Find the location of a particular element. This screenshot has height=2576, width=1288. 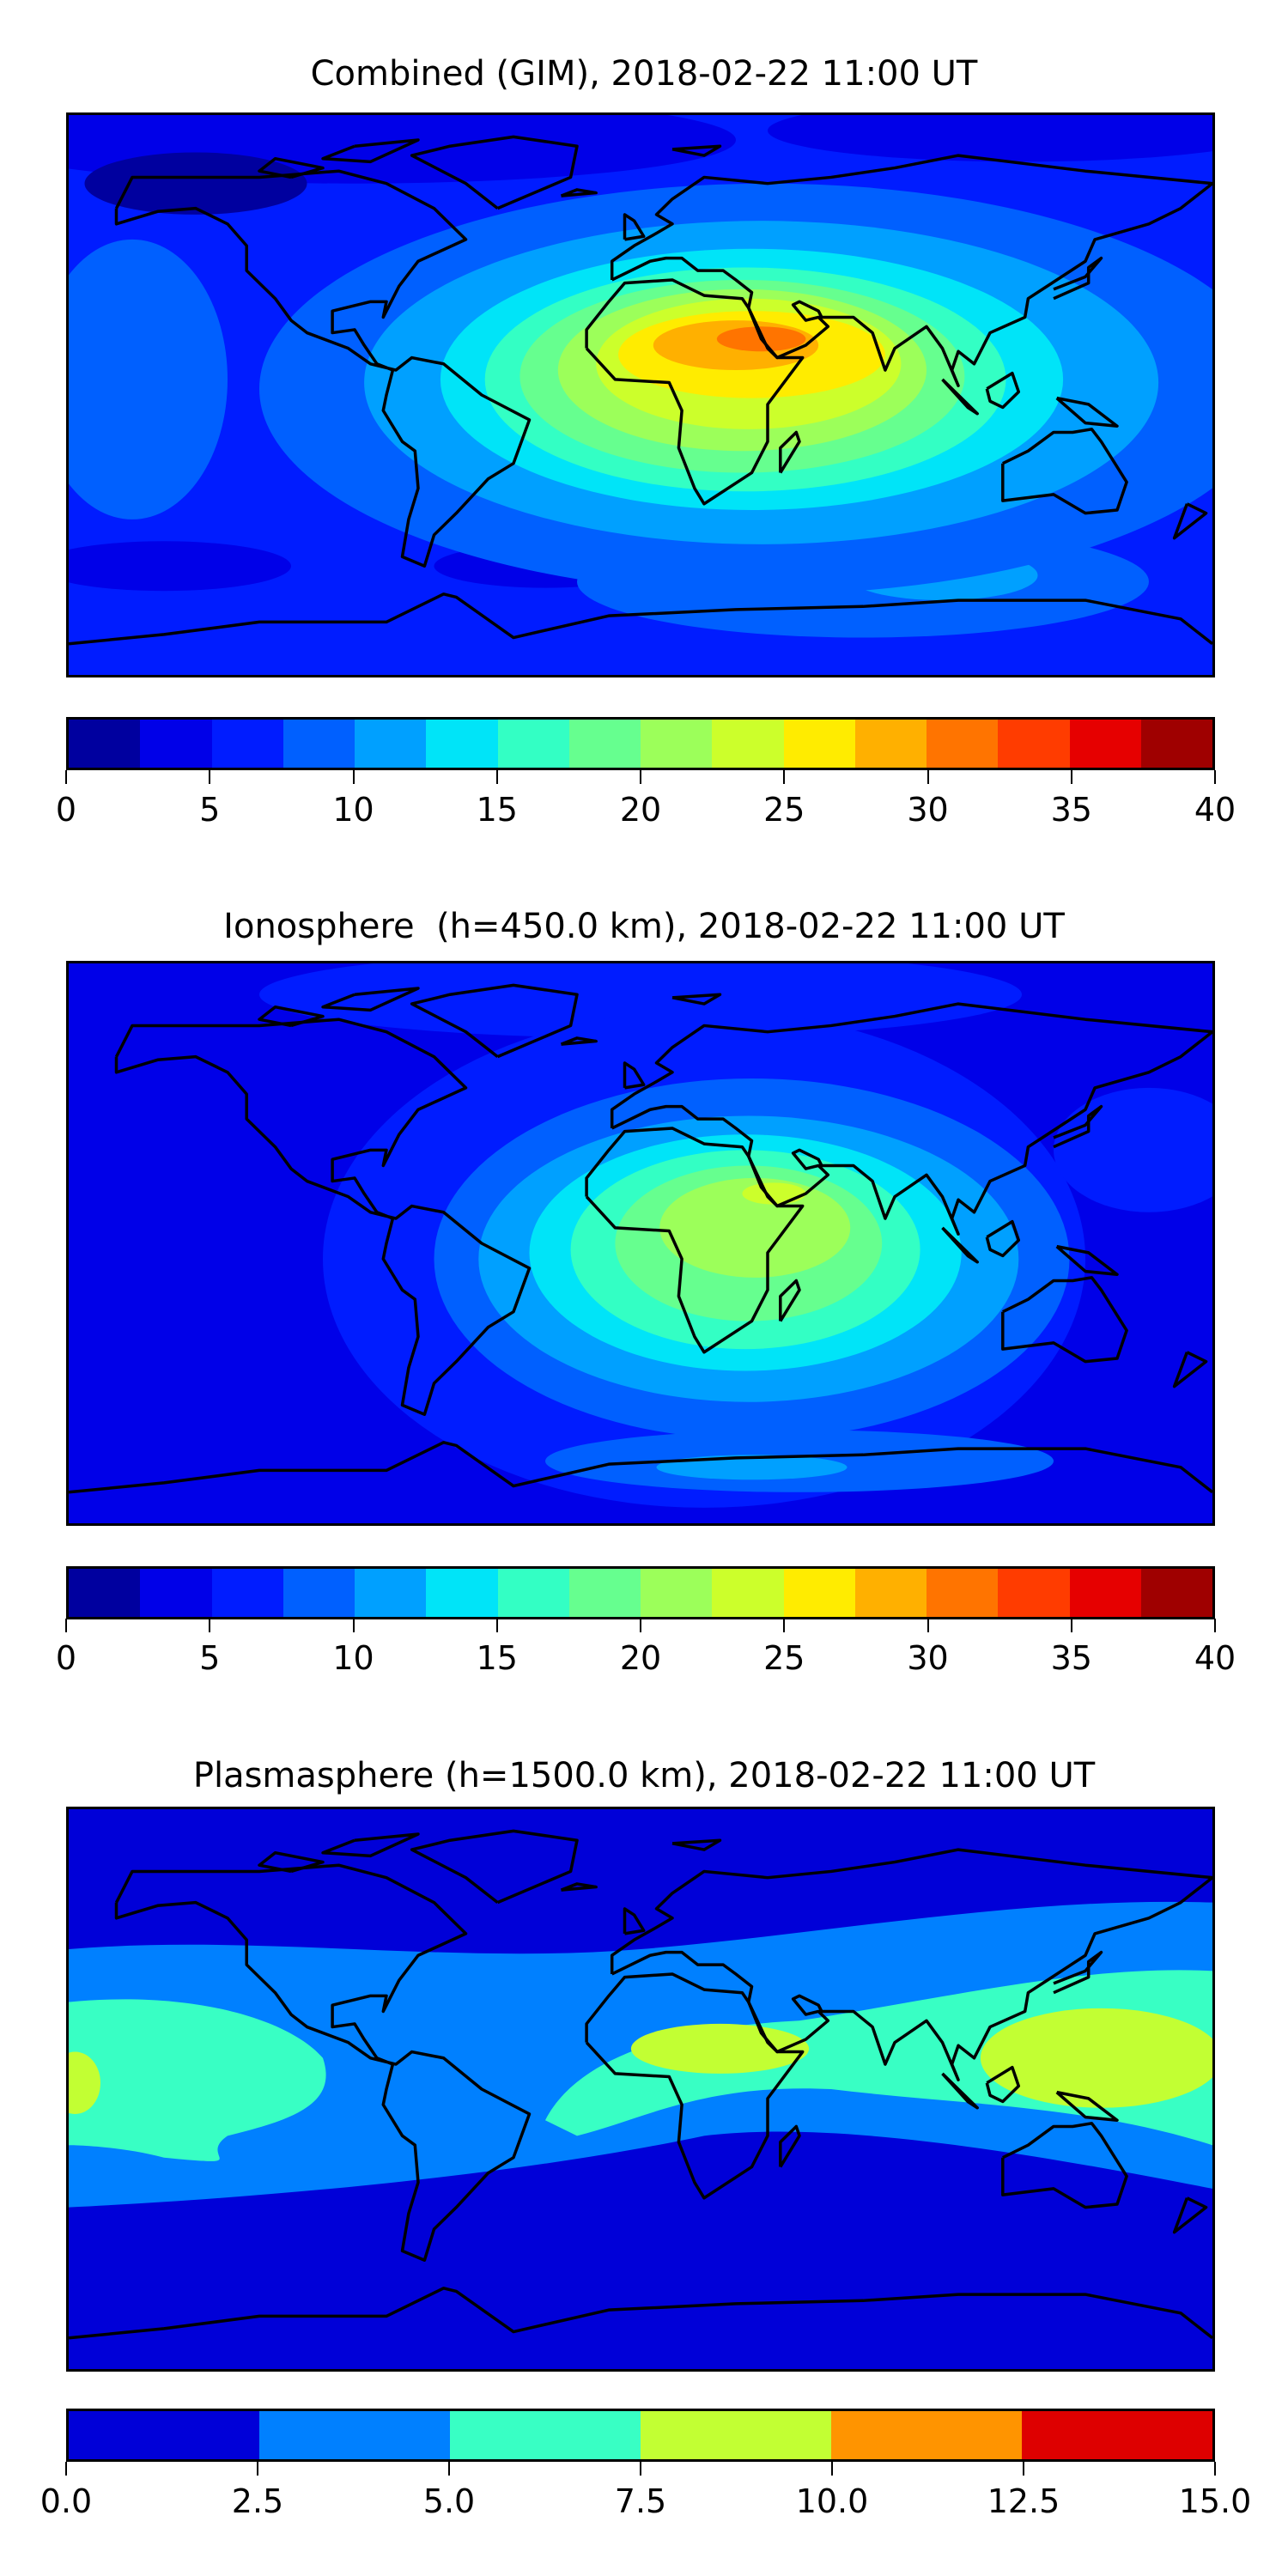

panel-1-colorbar is located at coordinates (640, 744).